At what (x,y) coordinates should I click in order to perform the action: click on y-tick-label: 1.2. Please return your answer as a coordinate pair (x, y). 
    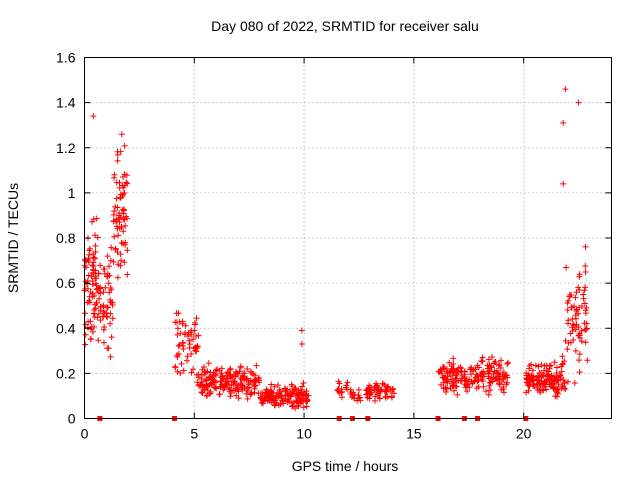
    Looking at the image, I should click on (66, 148).